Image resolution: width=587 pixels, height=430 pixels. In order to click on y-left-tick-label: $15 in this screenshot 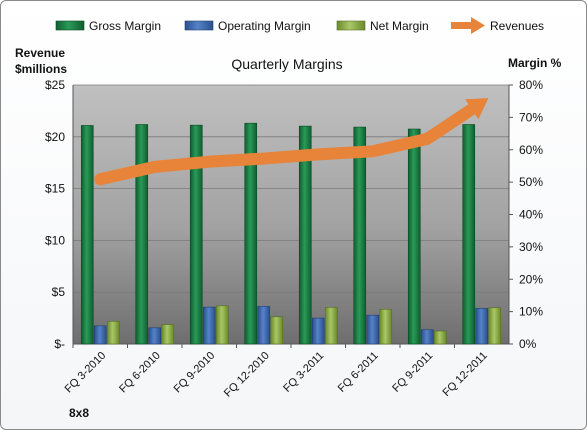, I will do `click(55, 189)`.